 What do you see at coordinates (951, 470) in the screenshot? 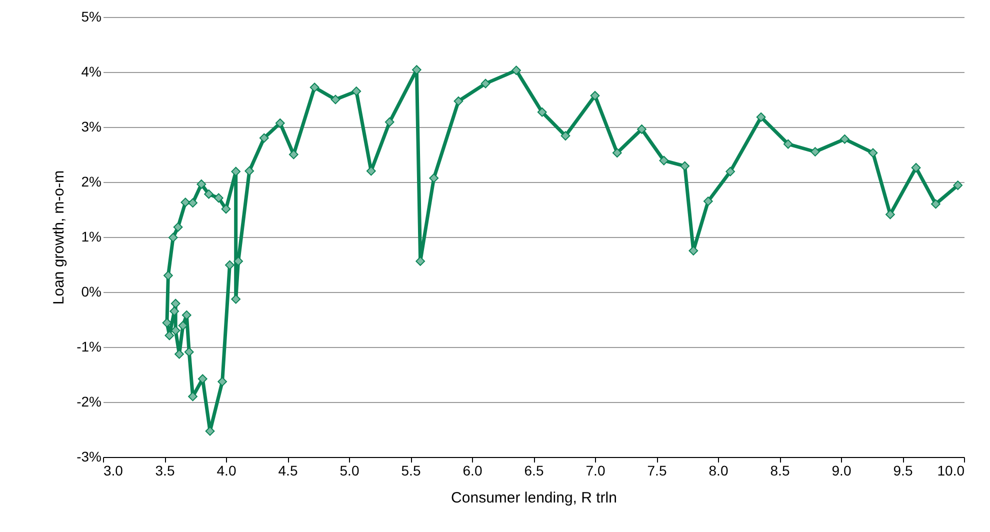
I see `x-tick-label: 10.0` at bounding box center [951, 470].